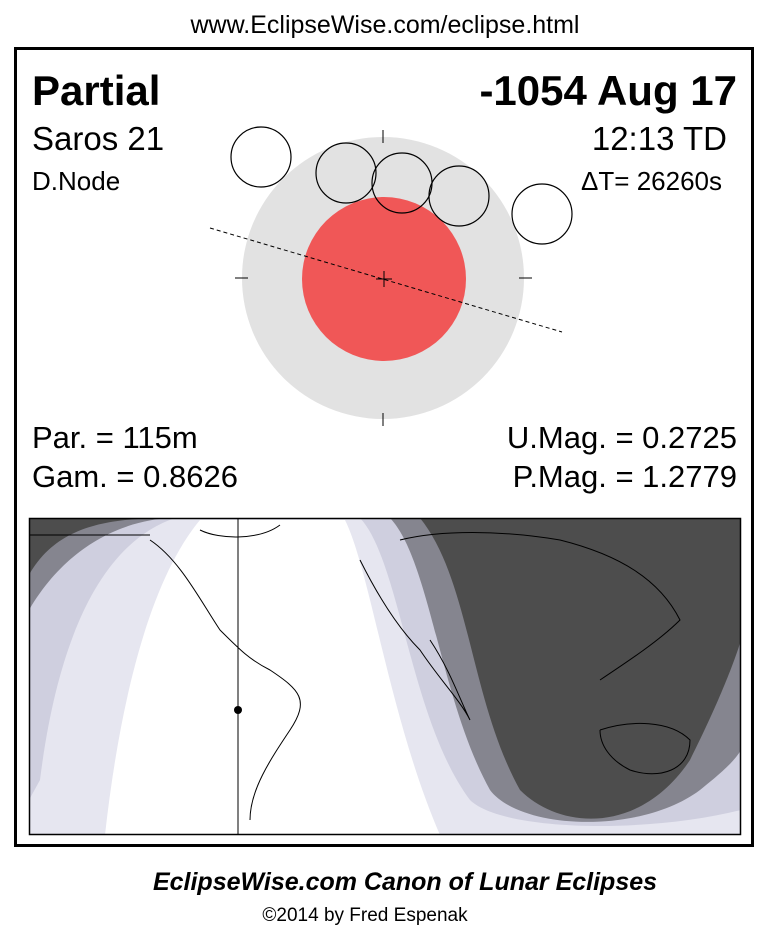 The image size is (770, 940). Describe the element at coordinates (625, 476) in the screenshot. I see `penumbral-mag: P.Mag. = 1.2779` at that location.